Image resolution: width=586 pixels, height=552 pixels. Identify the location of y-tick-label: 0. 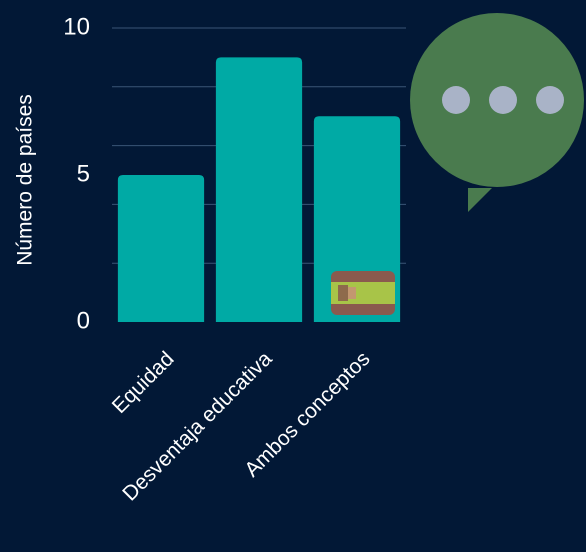
(83, 320).